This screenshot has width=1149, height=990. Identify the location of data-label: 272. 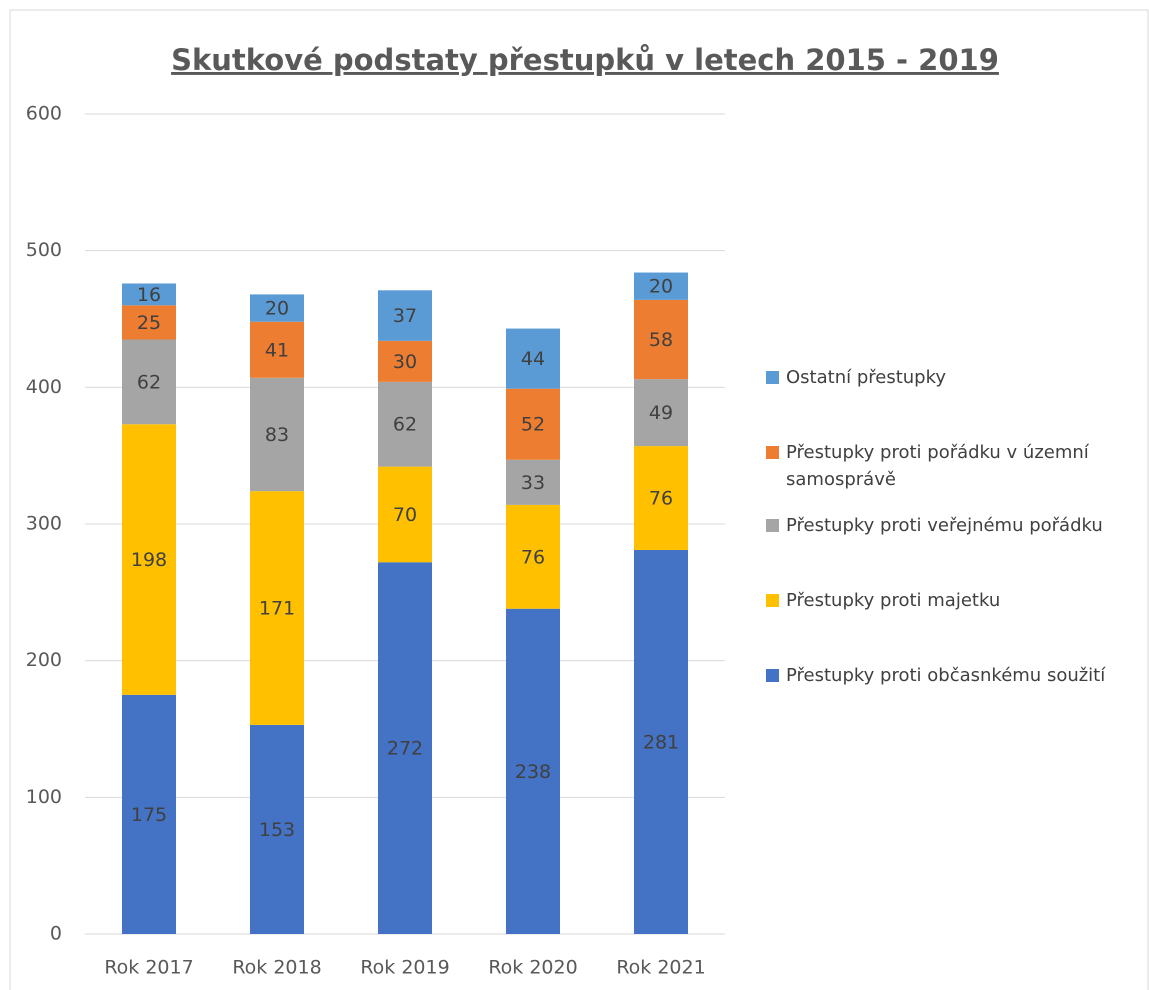
(405, 749).